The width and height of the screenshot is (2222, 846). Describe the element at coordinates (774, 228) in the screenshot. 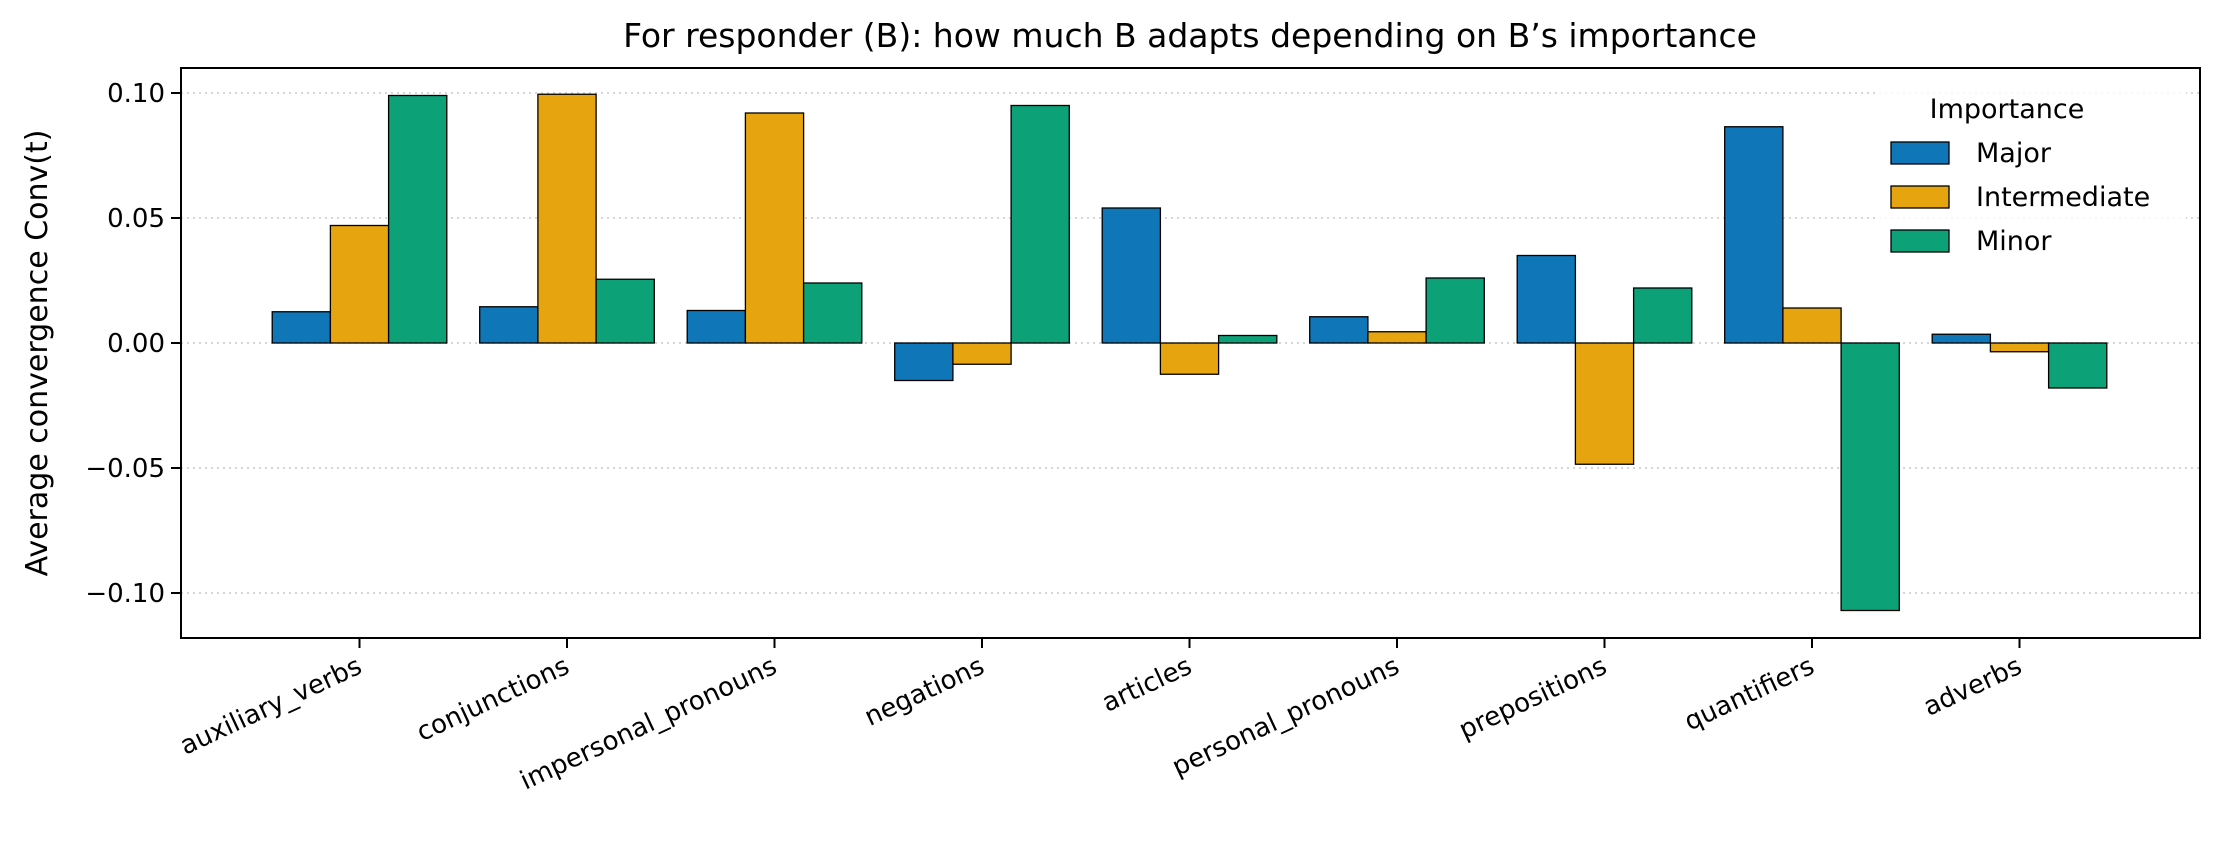

I see `bar-intermediate-impersonal_pronouns` at that location.